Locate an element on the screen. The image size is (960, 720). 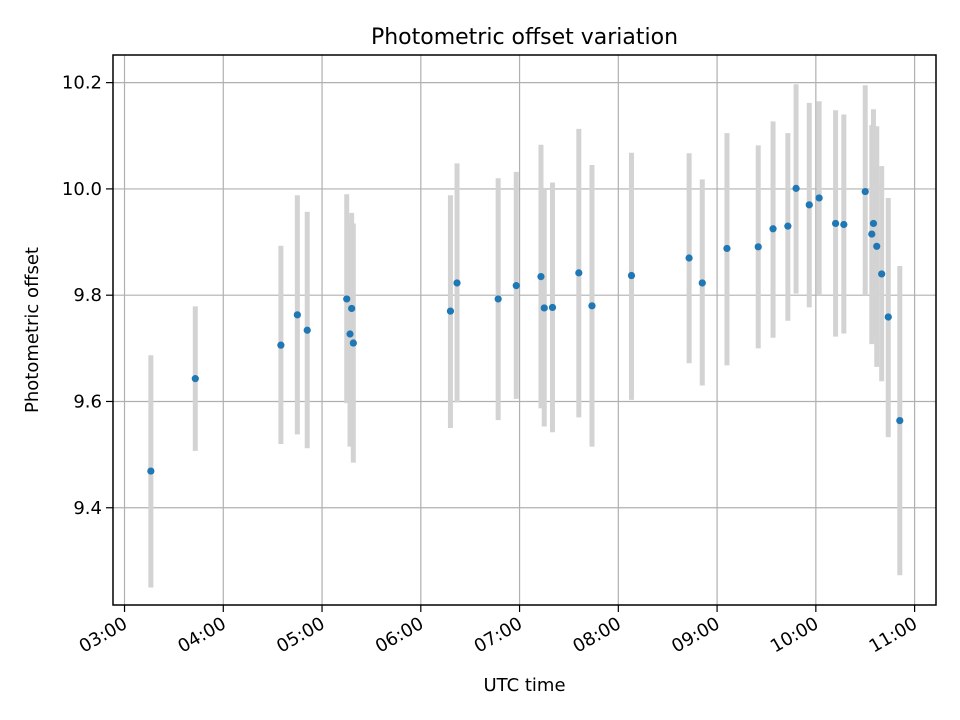
y-tick-label: 9.4 is located at coordinates (87, 508).